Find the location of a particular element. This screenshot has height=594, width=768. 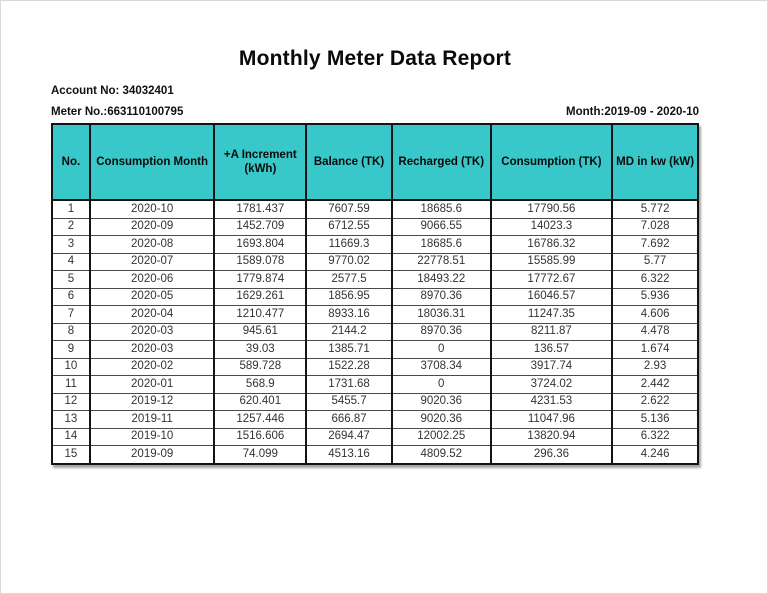

cell: 1856.95 is located at coordinates (348, 296).